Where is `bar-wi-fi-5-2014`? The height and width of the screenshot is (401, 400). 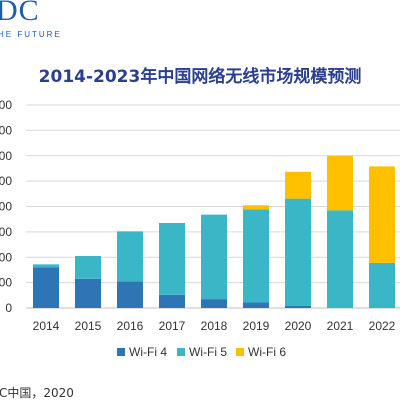
bar-wi-fi-5-2014 is located at coordinates (46, 266).